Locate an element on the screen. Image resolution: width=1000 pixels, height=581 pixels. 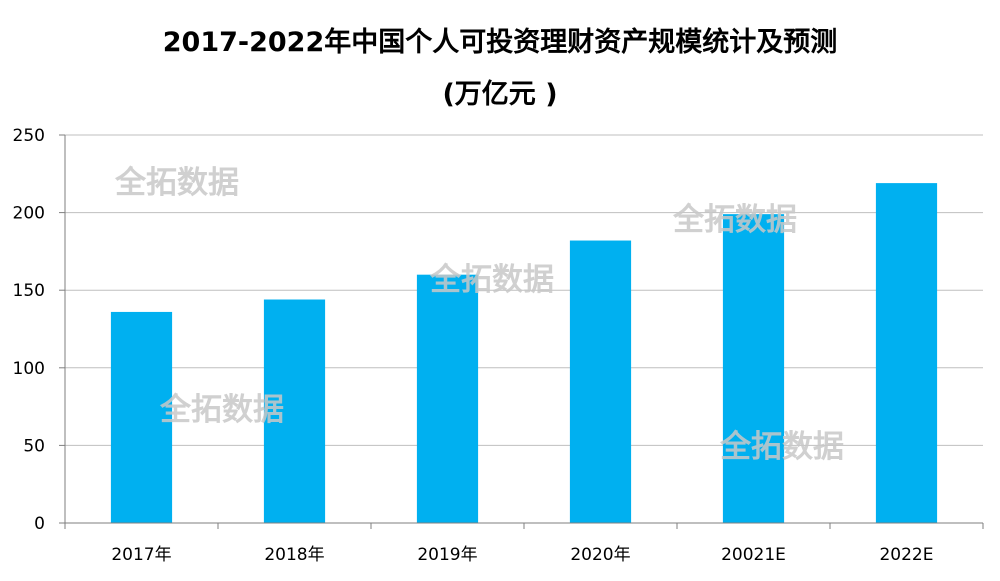
x-tick-label: 2020年 is located at coordinates (600, 555).